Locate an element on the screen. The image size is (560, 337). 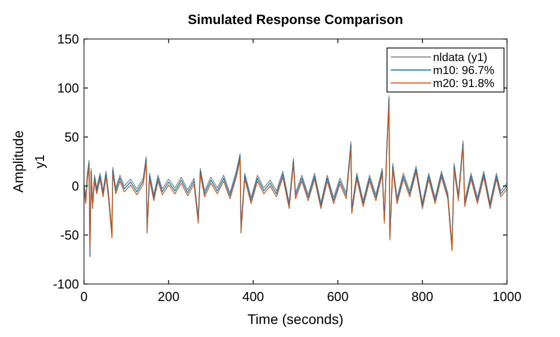
x-axis-title: Time (seconds) is located at coordinates (296, 319).